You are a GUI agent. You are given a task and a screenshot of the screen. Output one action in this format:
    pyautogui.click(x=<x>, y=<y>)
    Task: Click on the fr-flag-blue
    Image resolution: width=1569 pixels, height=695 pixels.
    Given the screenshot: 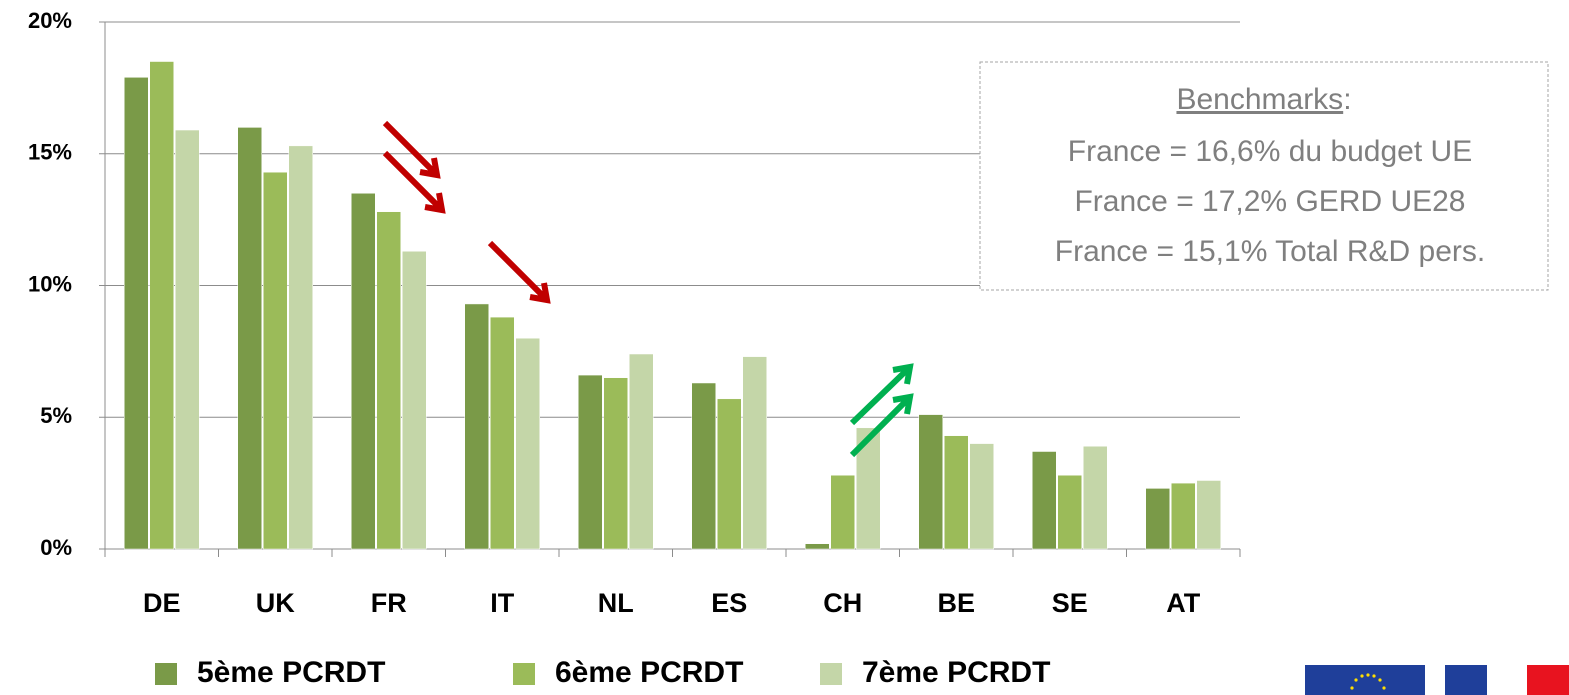 What is the action you would take?
    pyautogui.click(x=1466, y=680)
    